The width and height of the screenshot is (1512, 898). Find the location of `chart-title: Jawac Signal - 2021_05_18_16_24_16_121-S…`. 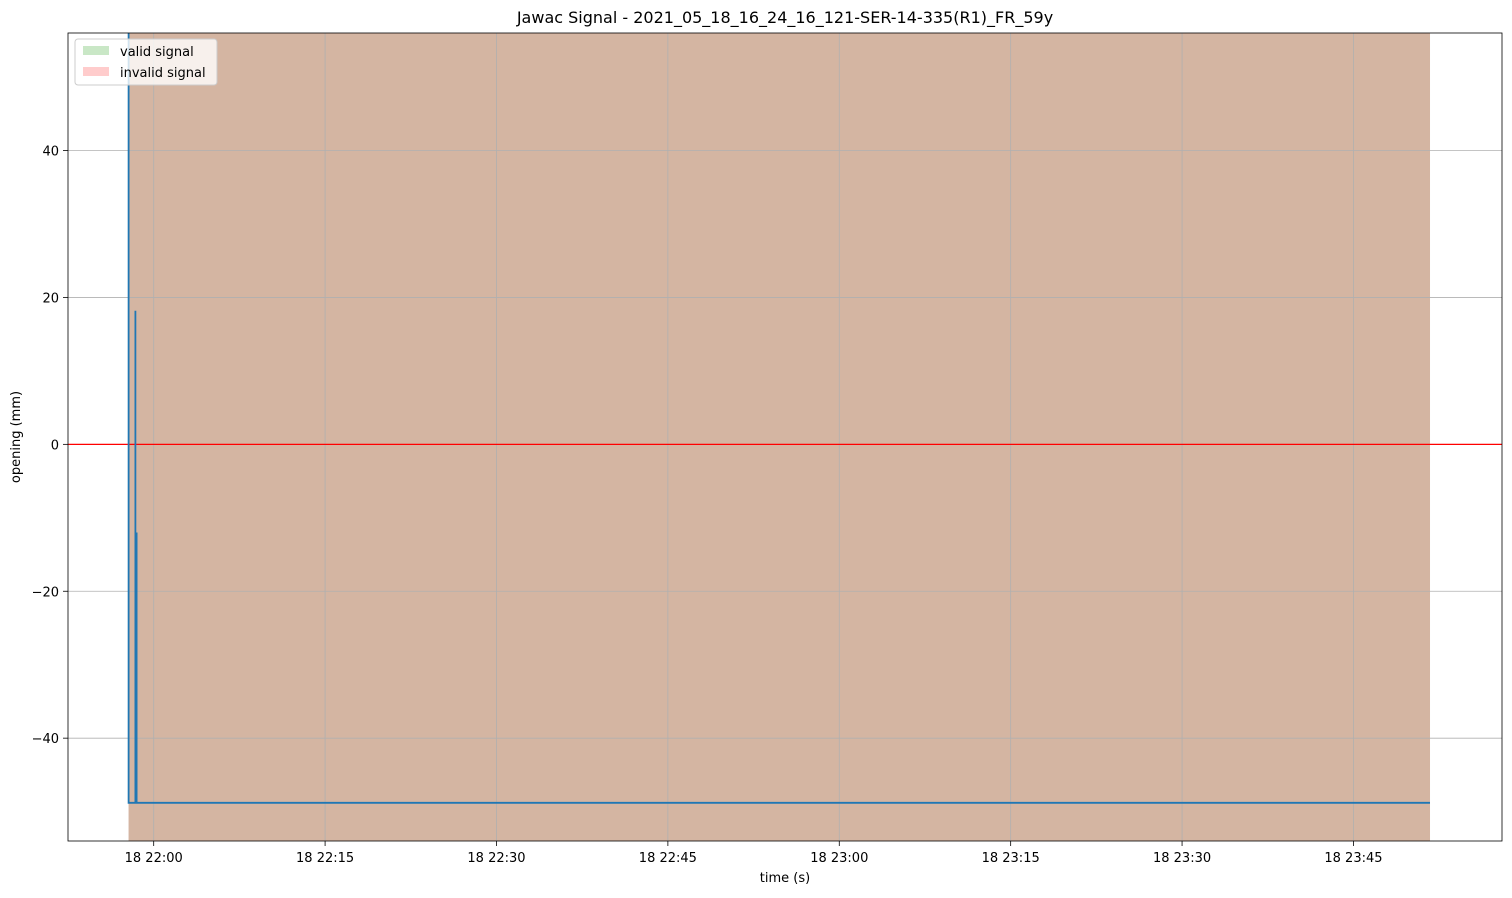

chart-title: Jawac Signal - 2021_05_18_16_24_16_121-S… is located at coordinates (784, 18).